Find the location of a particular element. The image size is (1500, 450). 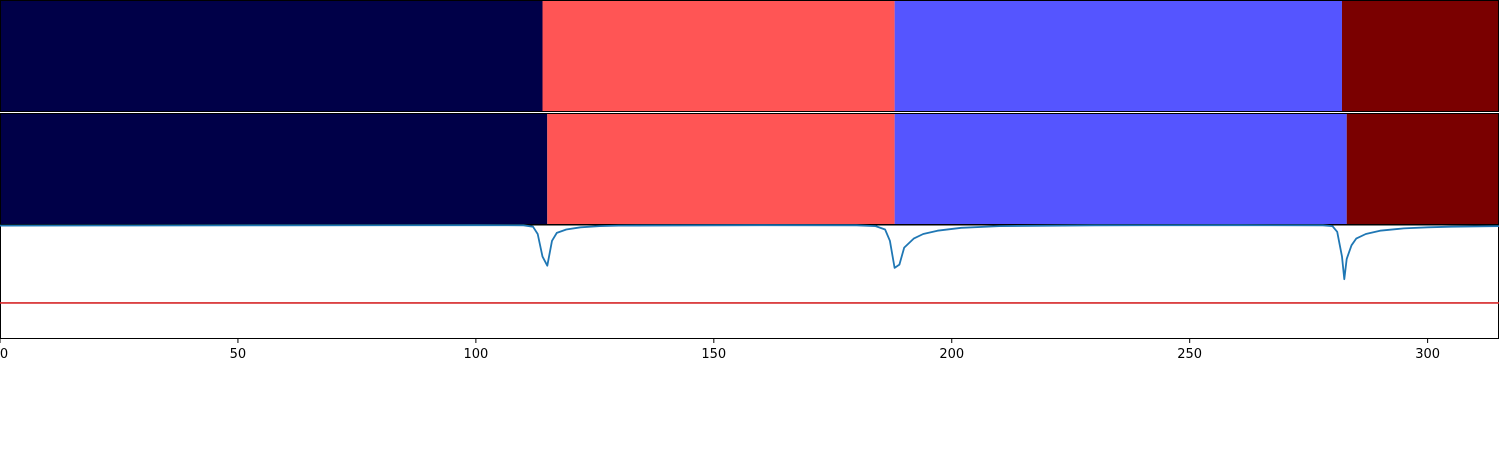

x-tick-label-150: 150 is located at coordinates (713, 354).